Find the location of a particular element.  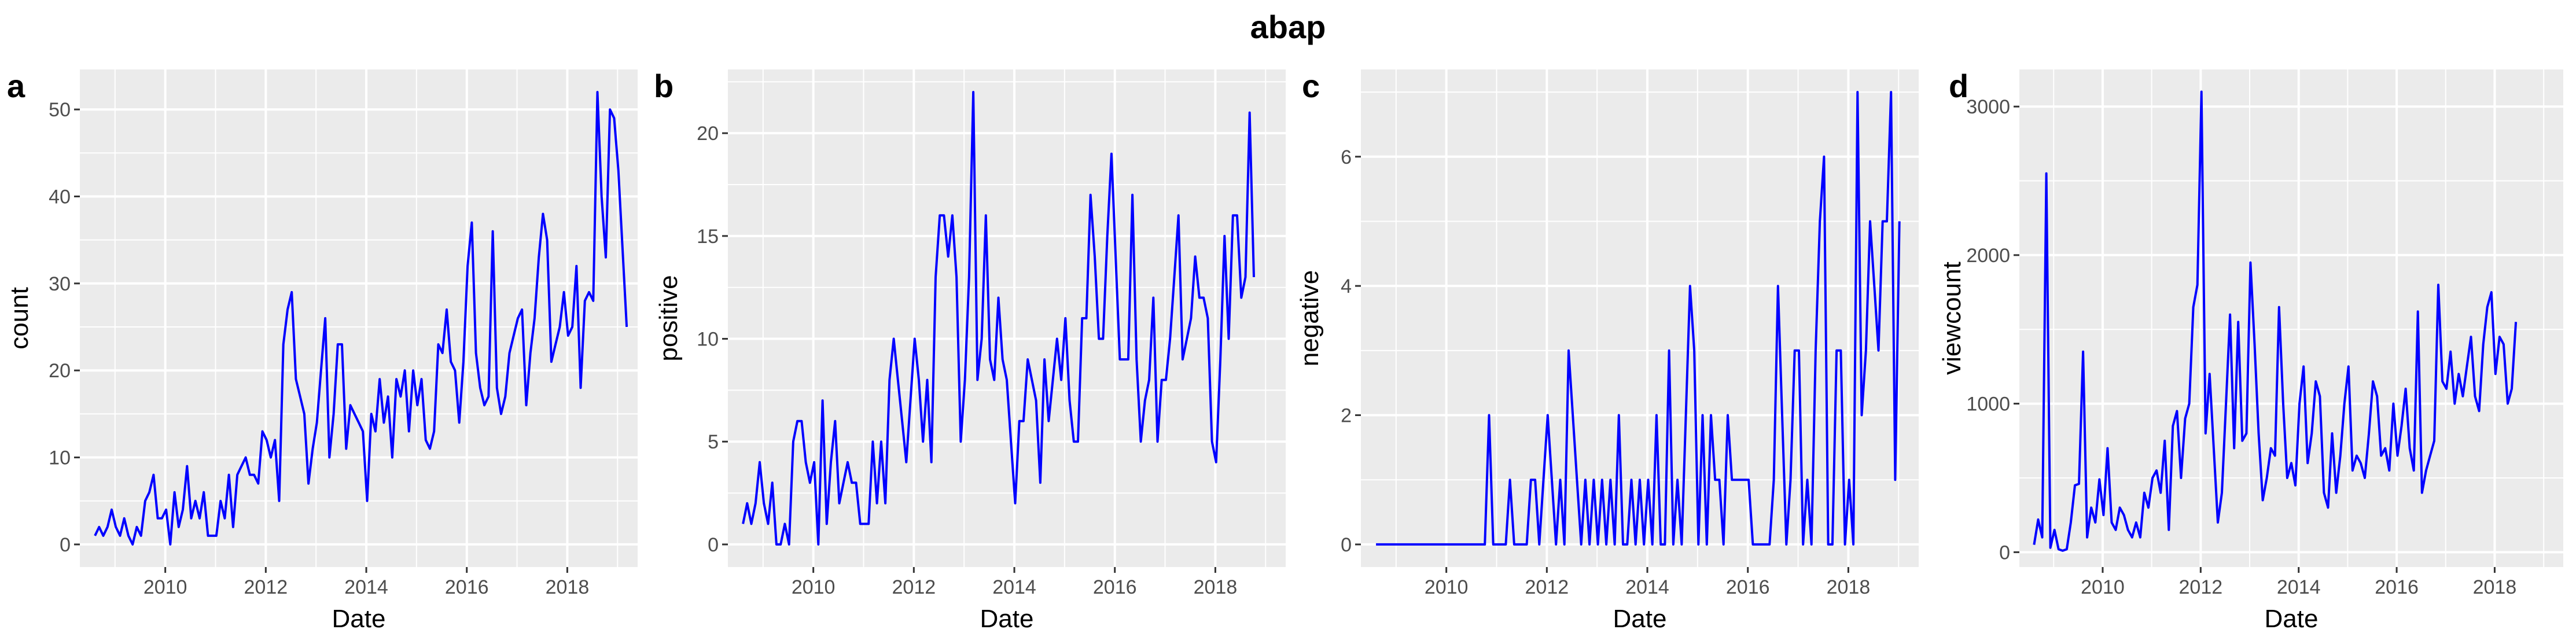

y-tick-label: 1000 is located at coordinates (1988, 404).